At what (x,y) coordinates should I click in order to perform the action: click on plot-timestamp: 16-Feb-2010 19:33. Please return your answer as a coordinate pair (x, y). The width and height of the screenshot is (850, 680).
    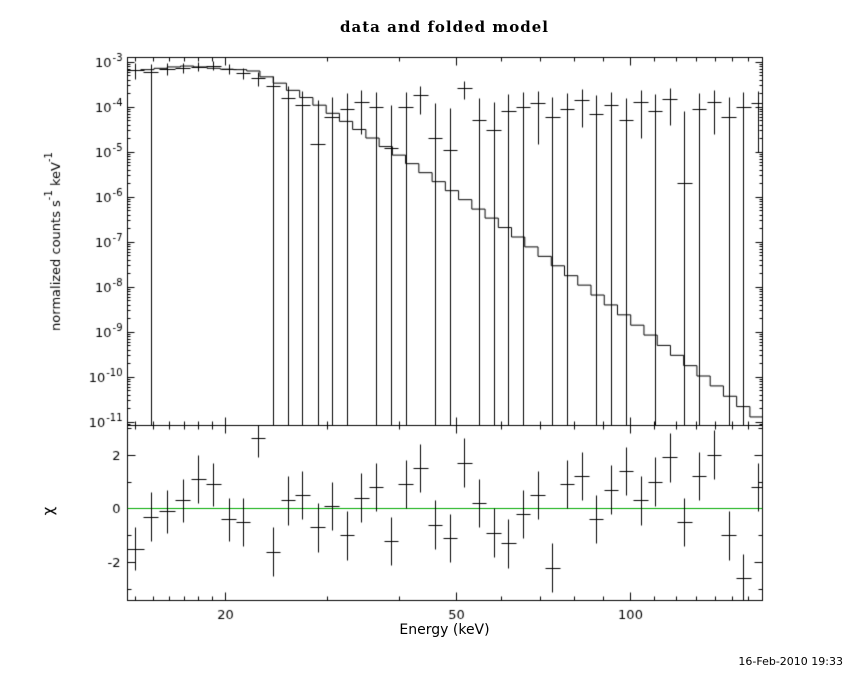
    Looking at the image, I should click on (790, 661).